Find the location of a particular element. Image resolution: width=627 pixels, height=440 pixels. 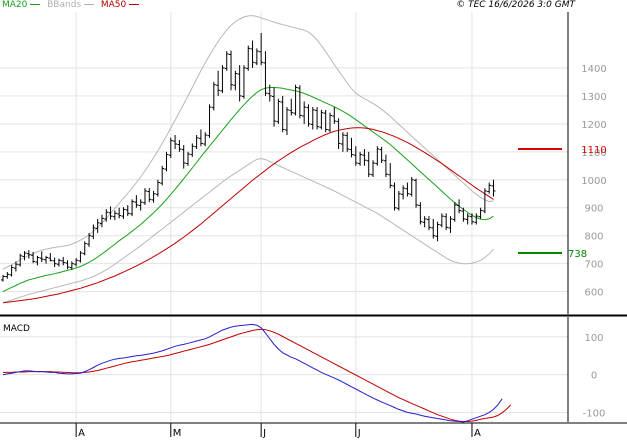

copyright-label: © TEC 16/6/2026 3:0 GMT is located at coordinates (515, 5).